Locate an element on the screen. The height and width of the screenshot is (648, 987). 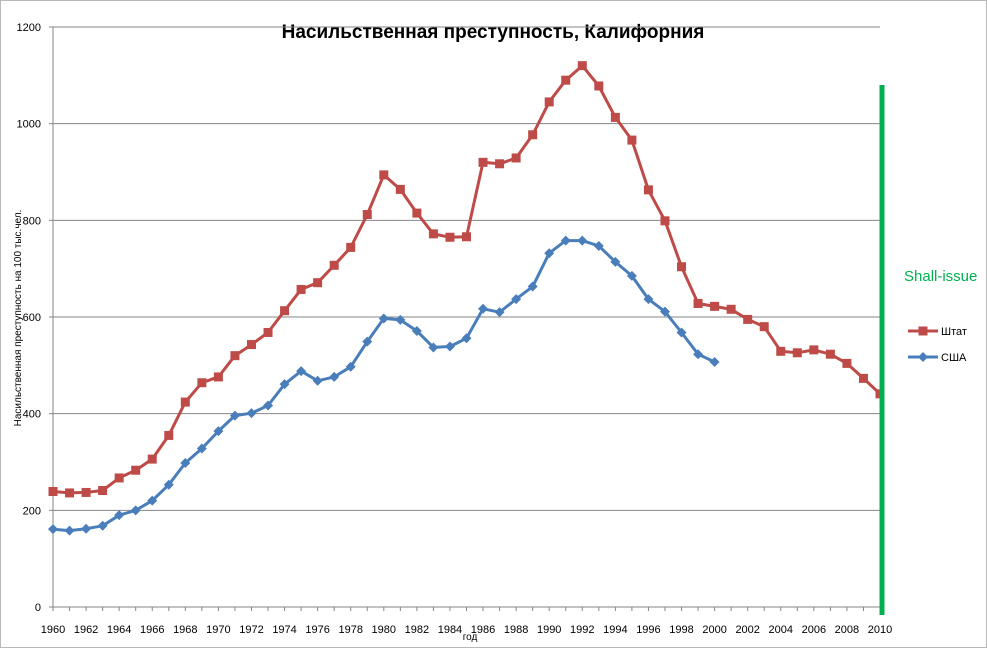
legend-item-state: Штат is located at coordinates (937, 332).